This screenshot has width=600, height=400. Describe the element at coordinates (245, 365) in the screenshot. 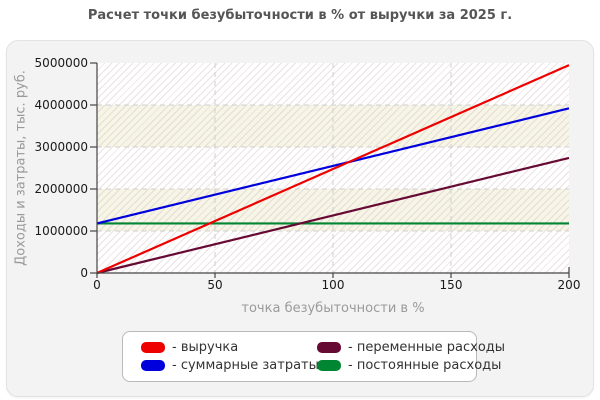

I see `legend-label-total-costs: - суммарные затраты` at that location.